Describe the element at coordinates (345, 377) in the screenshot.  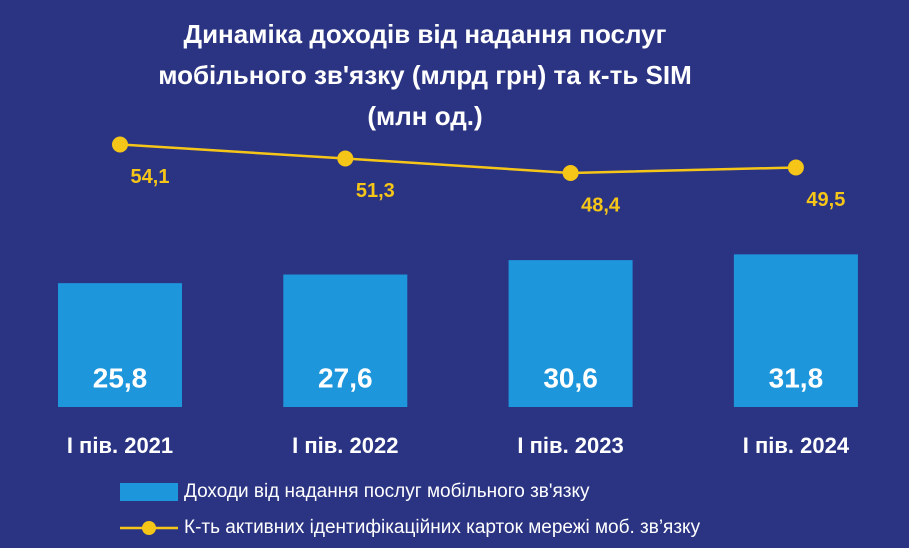
I see `bar-value-label: 27,6` at that location.